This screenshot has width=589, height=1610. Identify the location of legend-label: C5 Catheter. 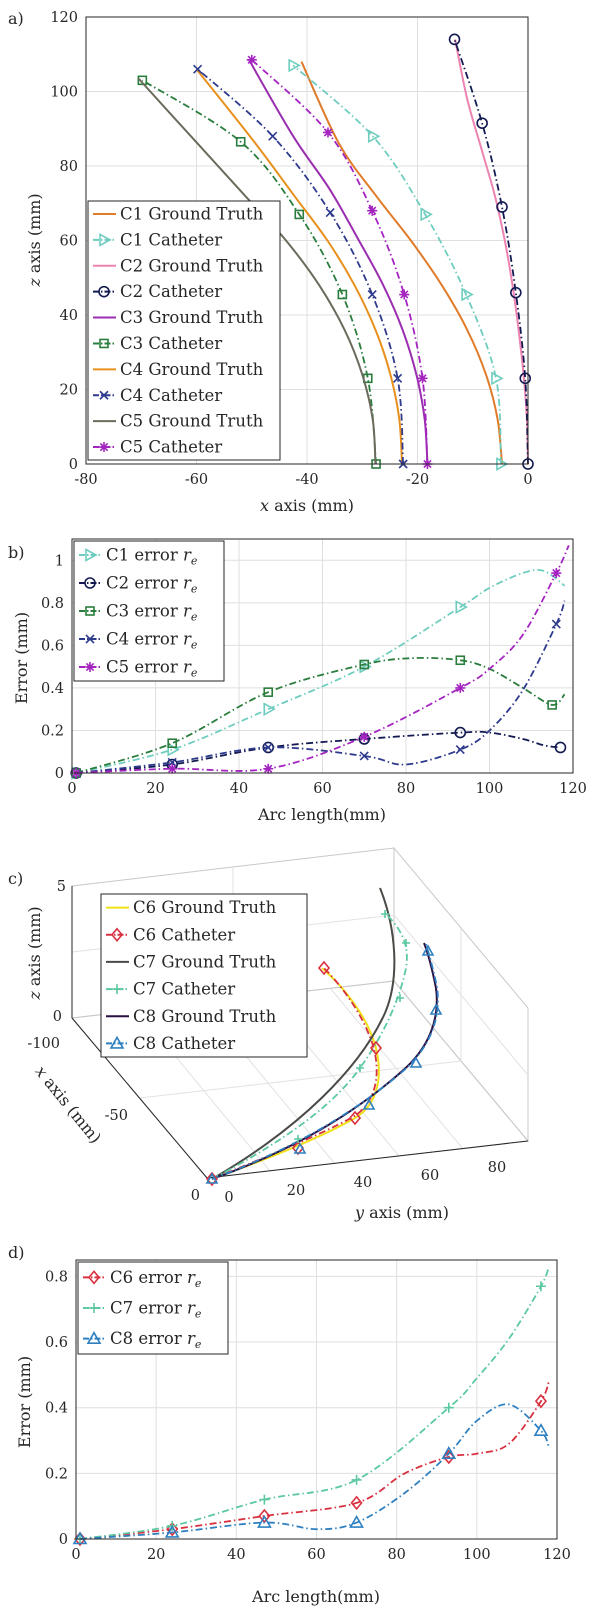
(171, 447).